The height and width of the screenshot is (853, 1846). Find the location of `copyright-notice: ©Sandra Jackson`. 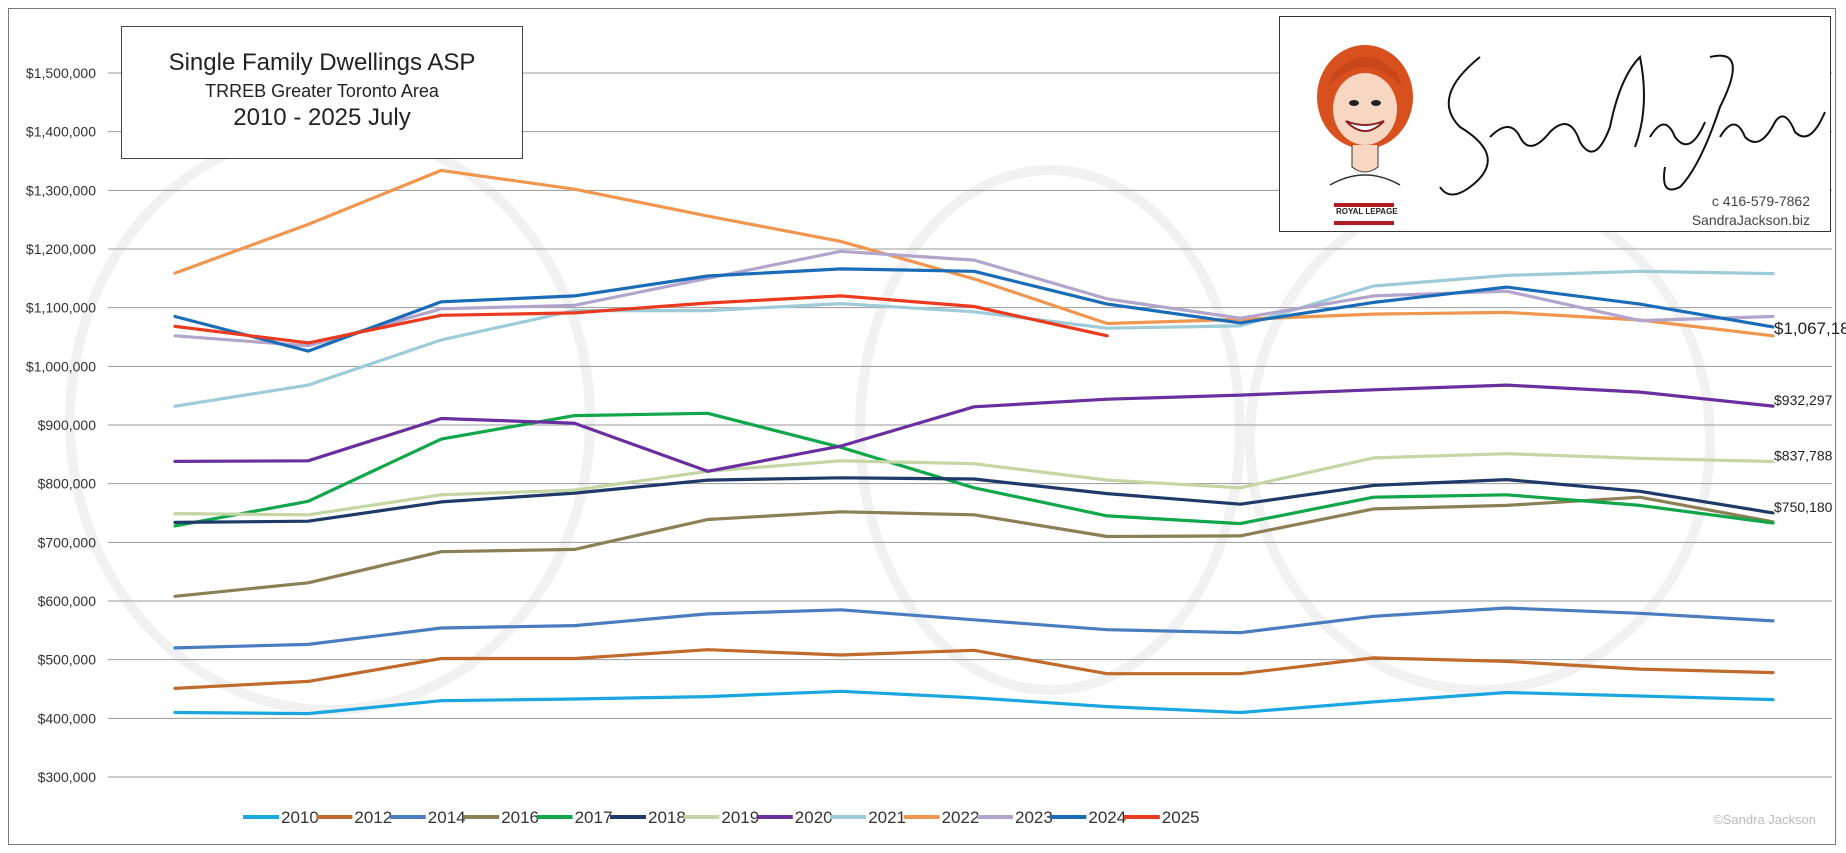

copyright-notice: ©Sandra Jackson is located at coordinates (1764, 819).